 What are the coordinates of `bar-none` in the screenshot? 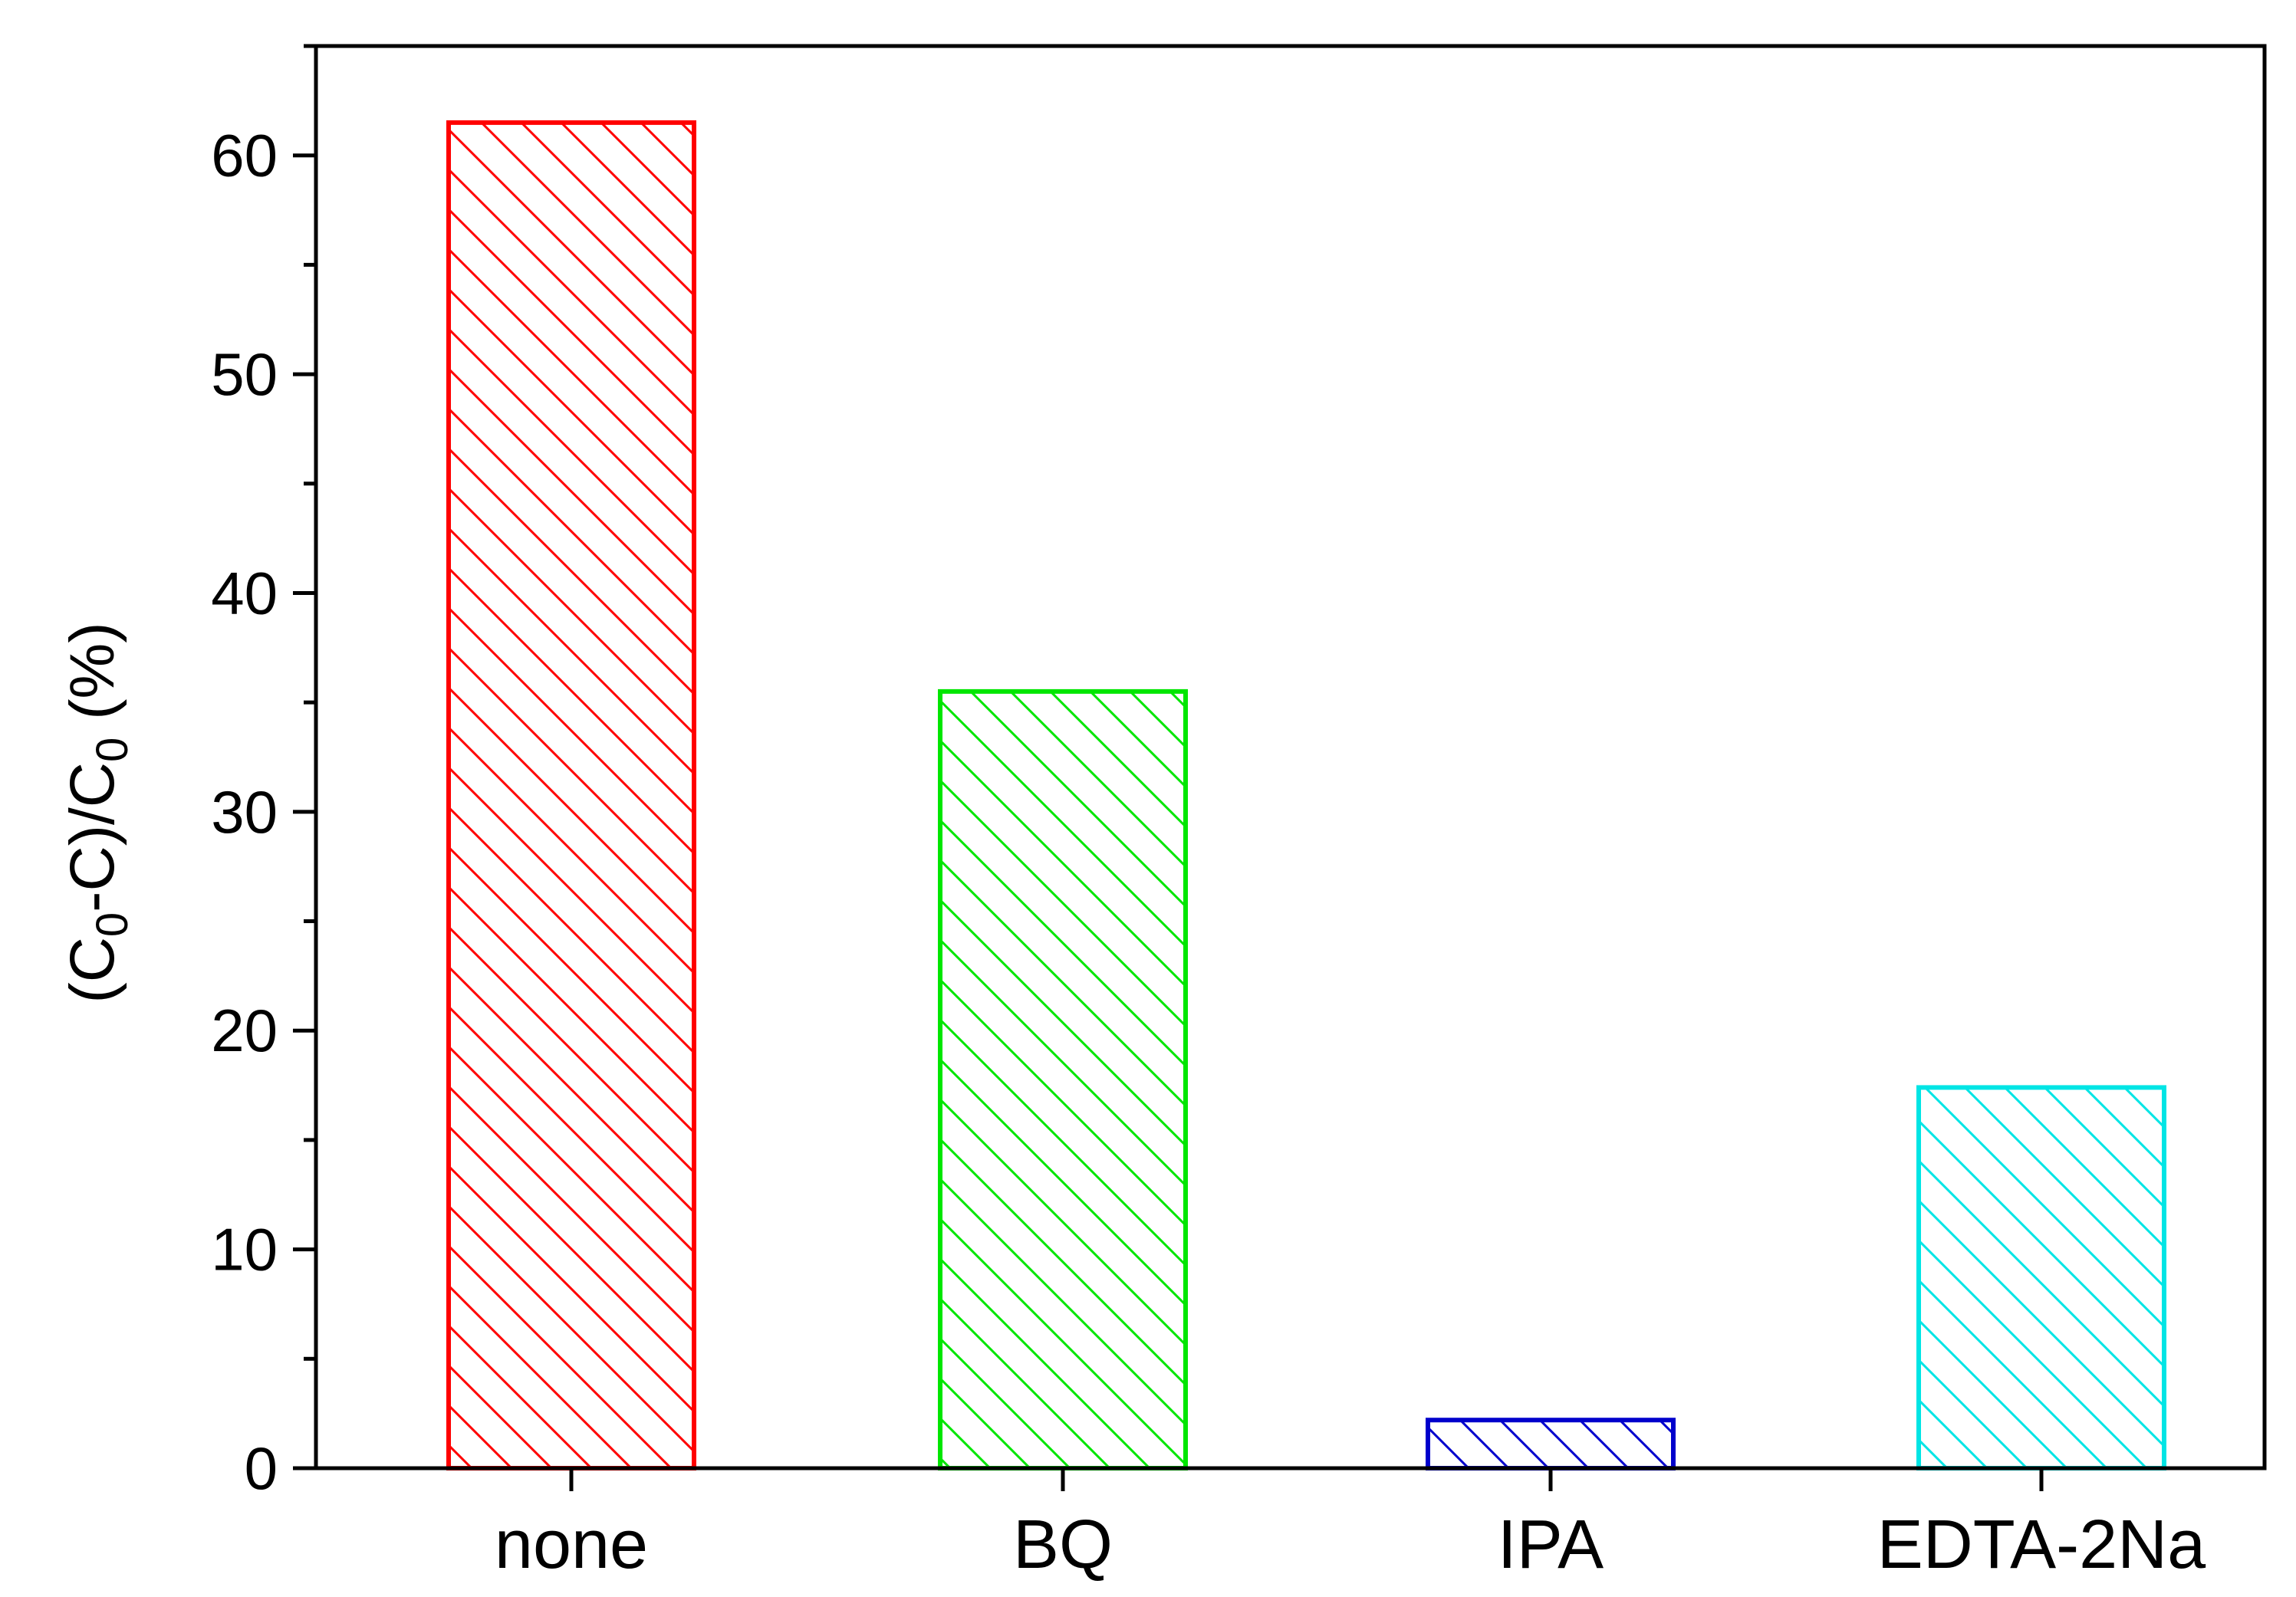 It's located at (571, 795).